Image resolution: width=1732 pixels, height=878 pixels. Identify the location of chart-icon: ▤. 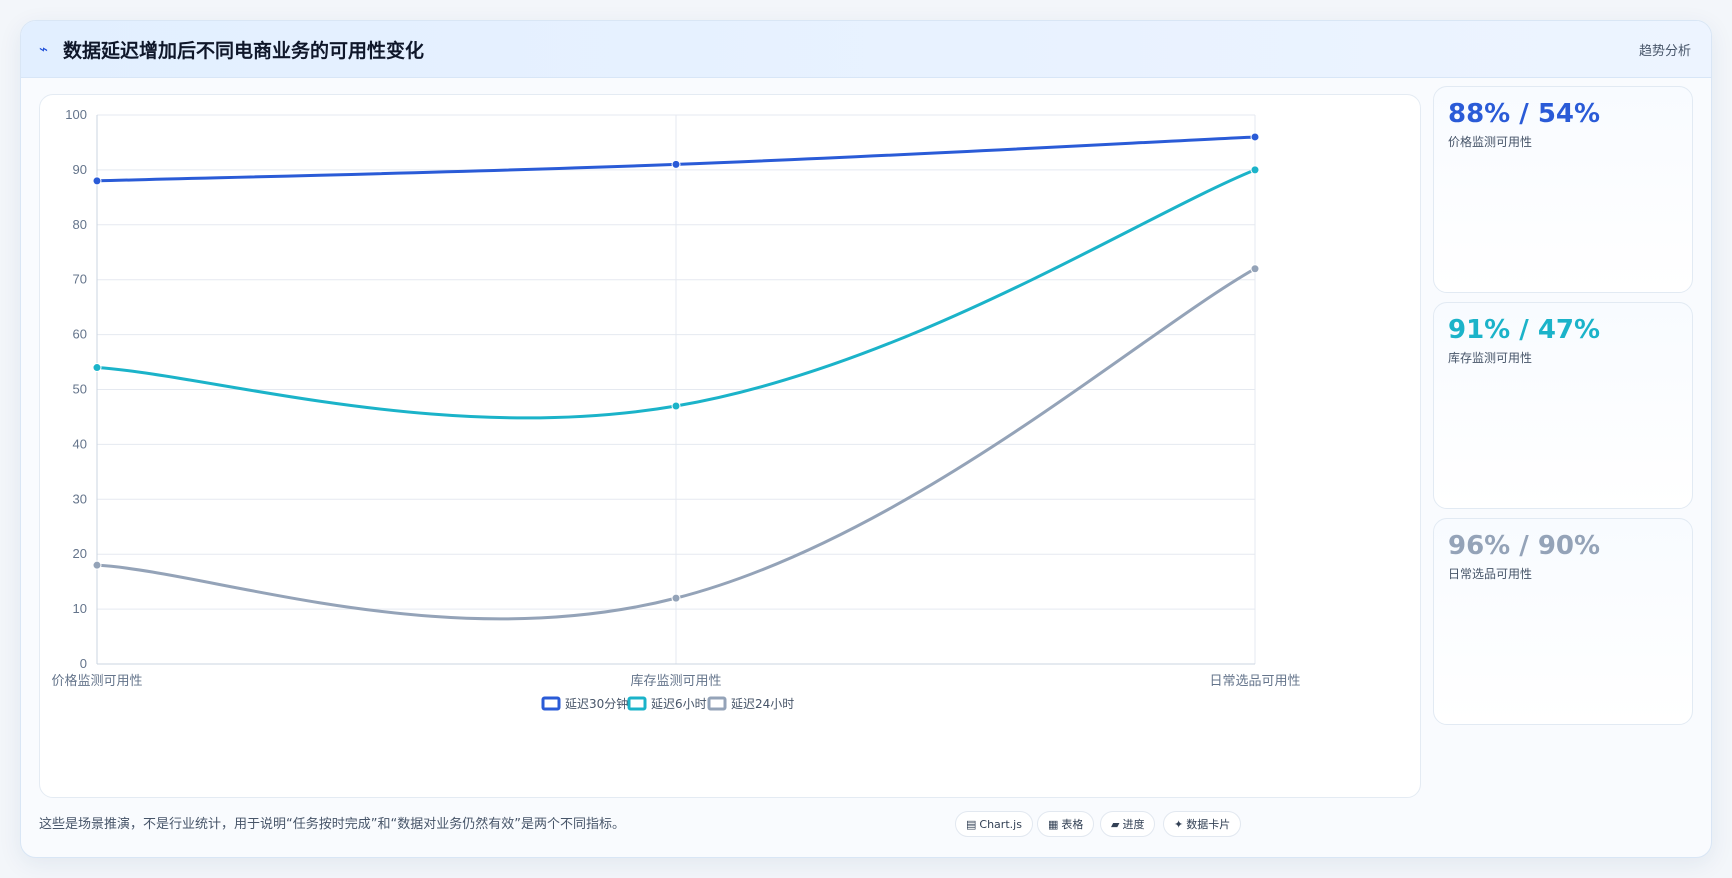
(971, 824).